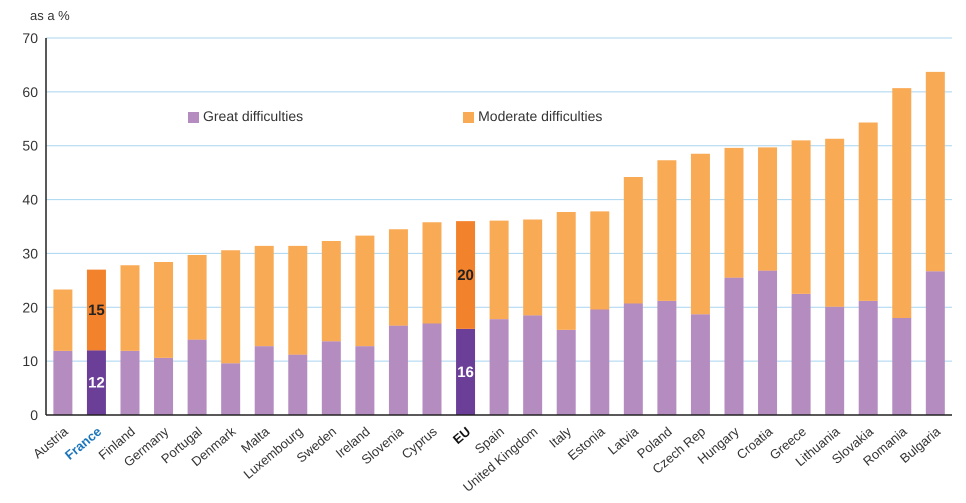  I want to click on data-label: 15, so click(96, 310).